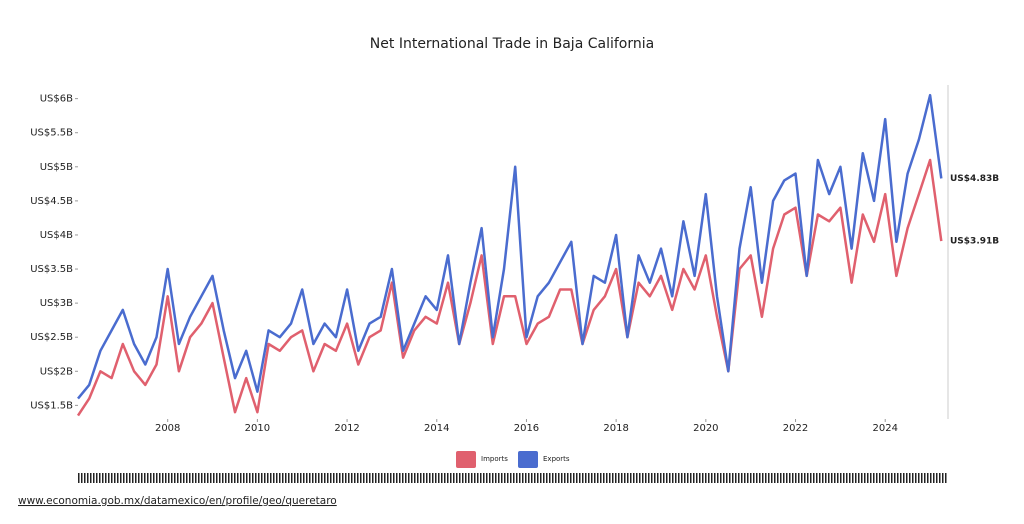 Image resolution: width=1024 pixels, height=524 pixels. Describe the element at coordinates (436, 428) in the screenshot. I see `x-tick-label: 2014` at that location.